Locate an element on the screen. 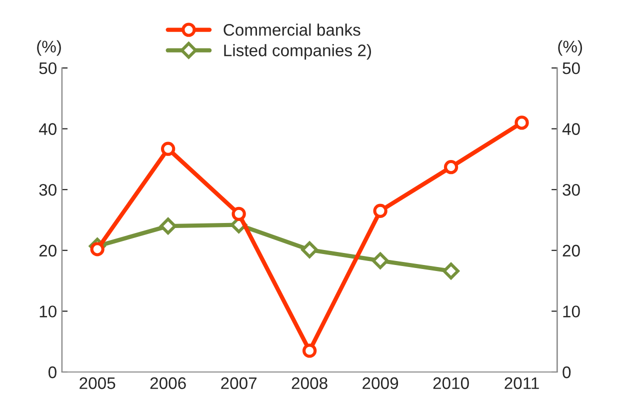  y2-tick-label: 30 is located at coordinates (571, 190).